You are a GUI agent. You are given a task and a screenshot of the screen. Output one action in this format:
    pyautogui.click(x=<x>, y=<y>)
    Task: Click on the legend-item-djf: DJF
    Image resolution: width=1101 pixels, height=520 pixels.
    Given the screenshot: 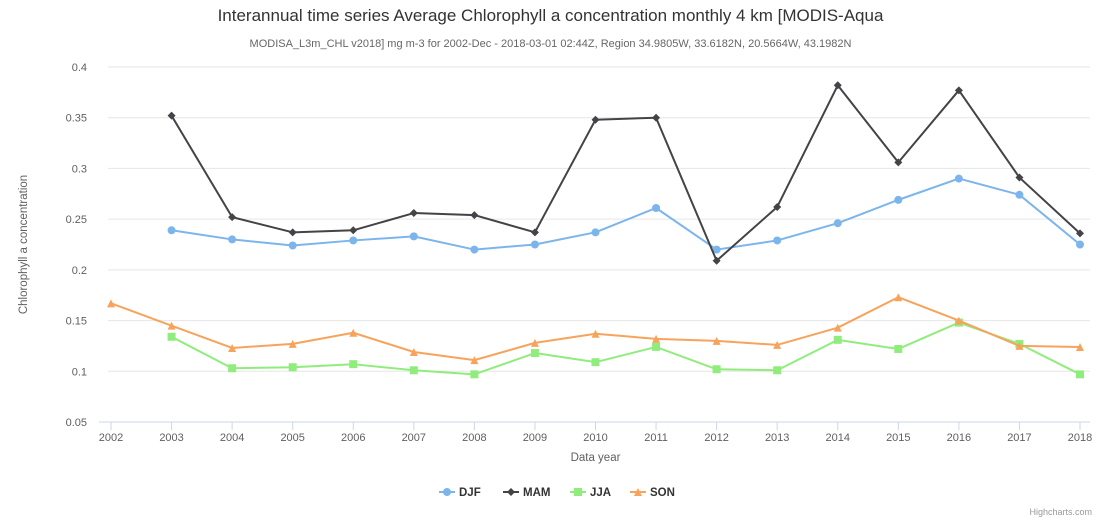 What is the action you would take?
    pyautogui.click(x=460, y=493)
    